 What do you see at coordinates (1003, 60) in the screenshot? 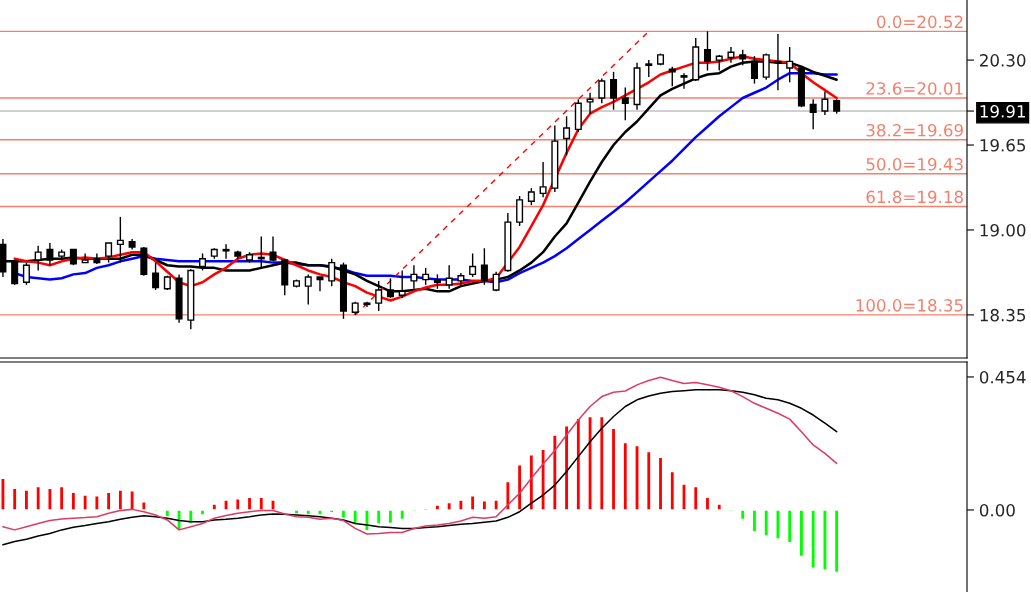
I see `y-tick-label: 20.30` at bounding box center [1003, 60].